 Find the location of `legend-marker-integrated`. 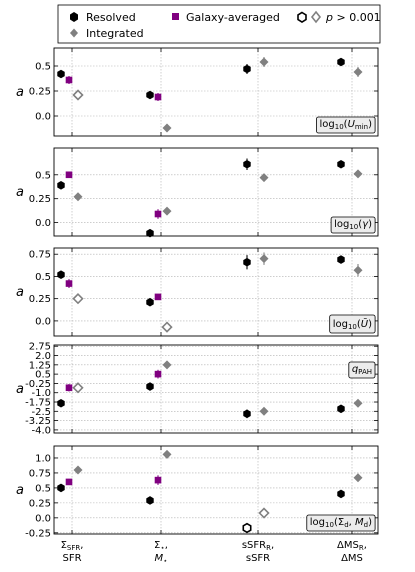

legend-marker-integrated is located at coordinates (74, 33).